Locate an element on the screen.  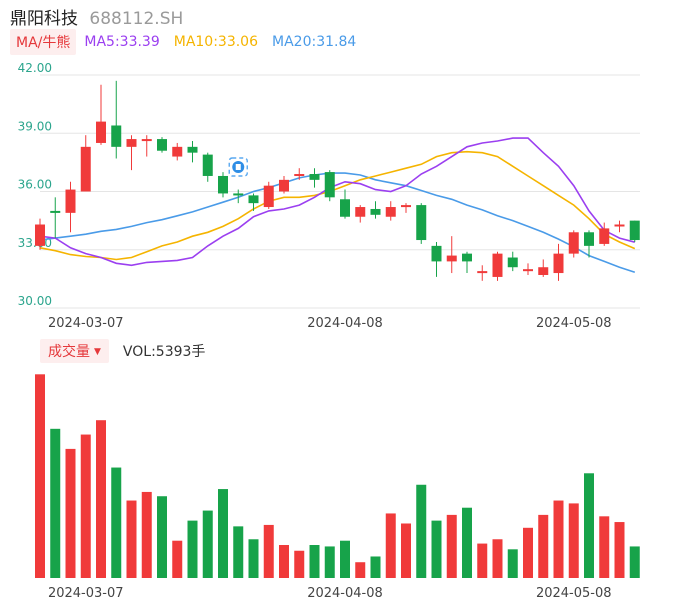
volume-indicator-tag: 成交量 ▼ is located at coordinates (74, 351).